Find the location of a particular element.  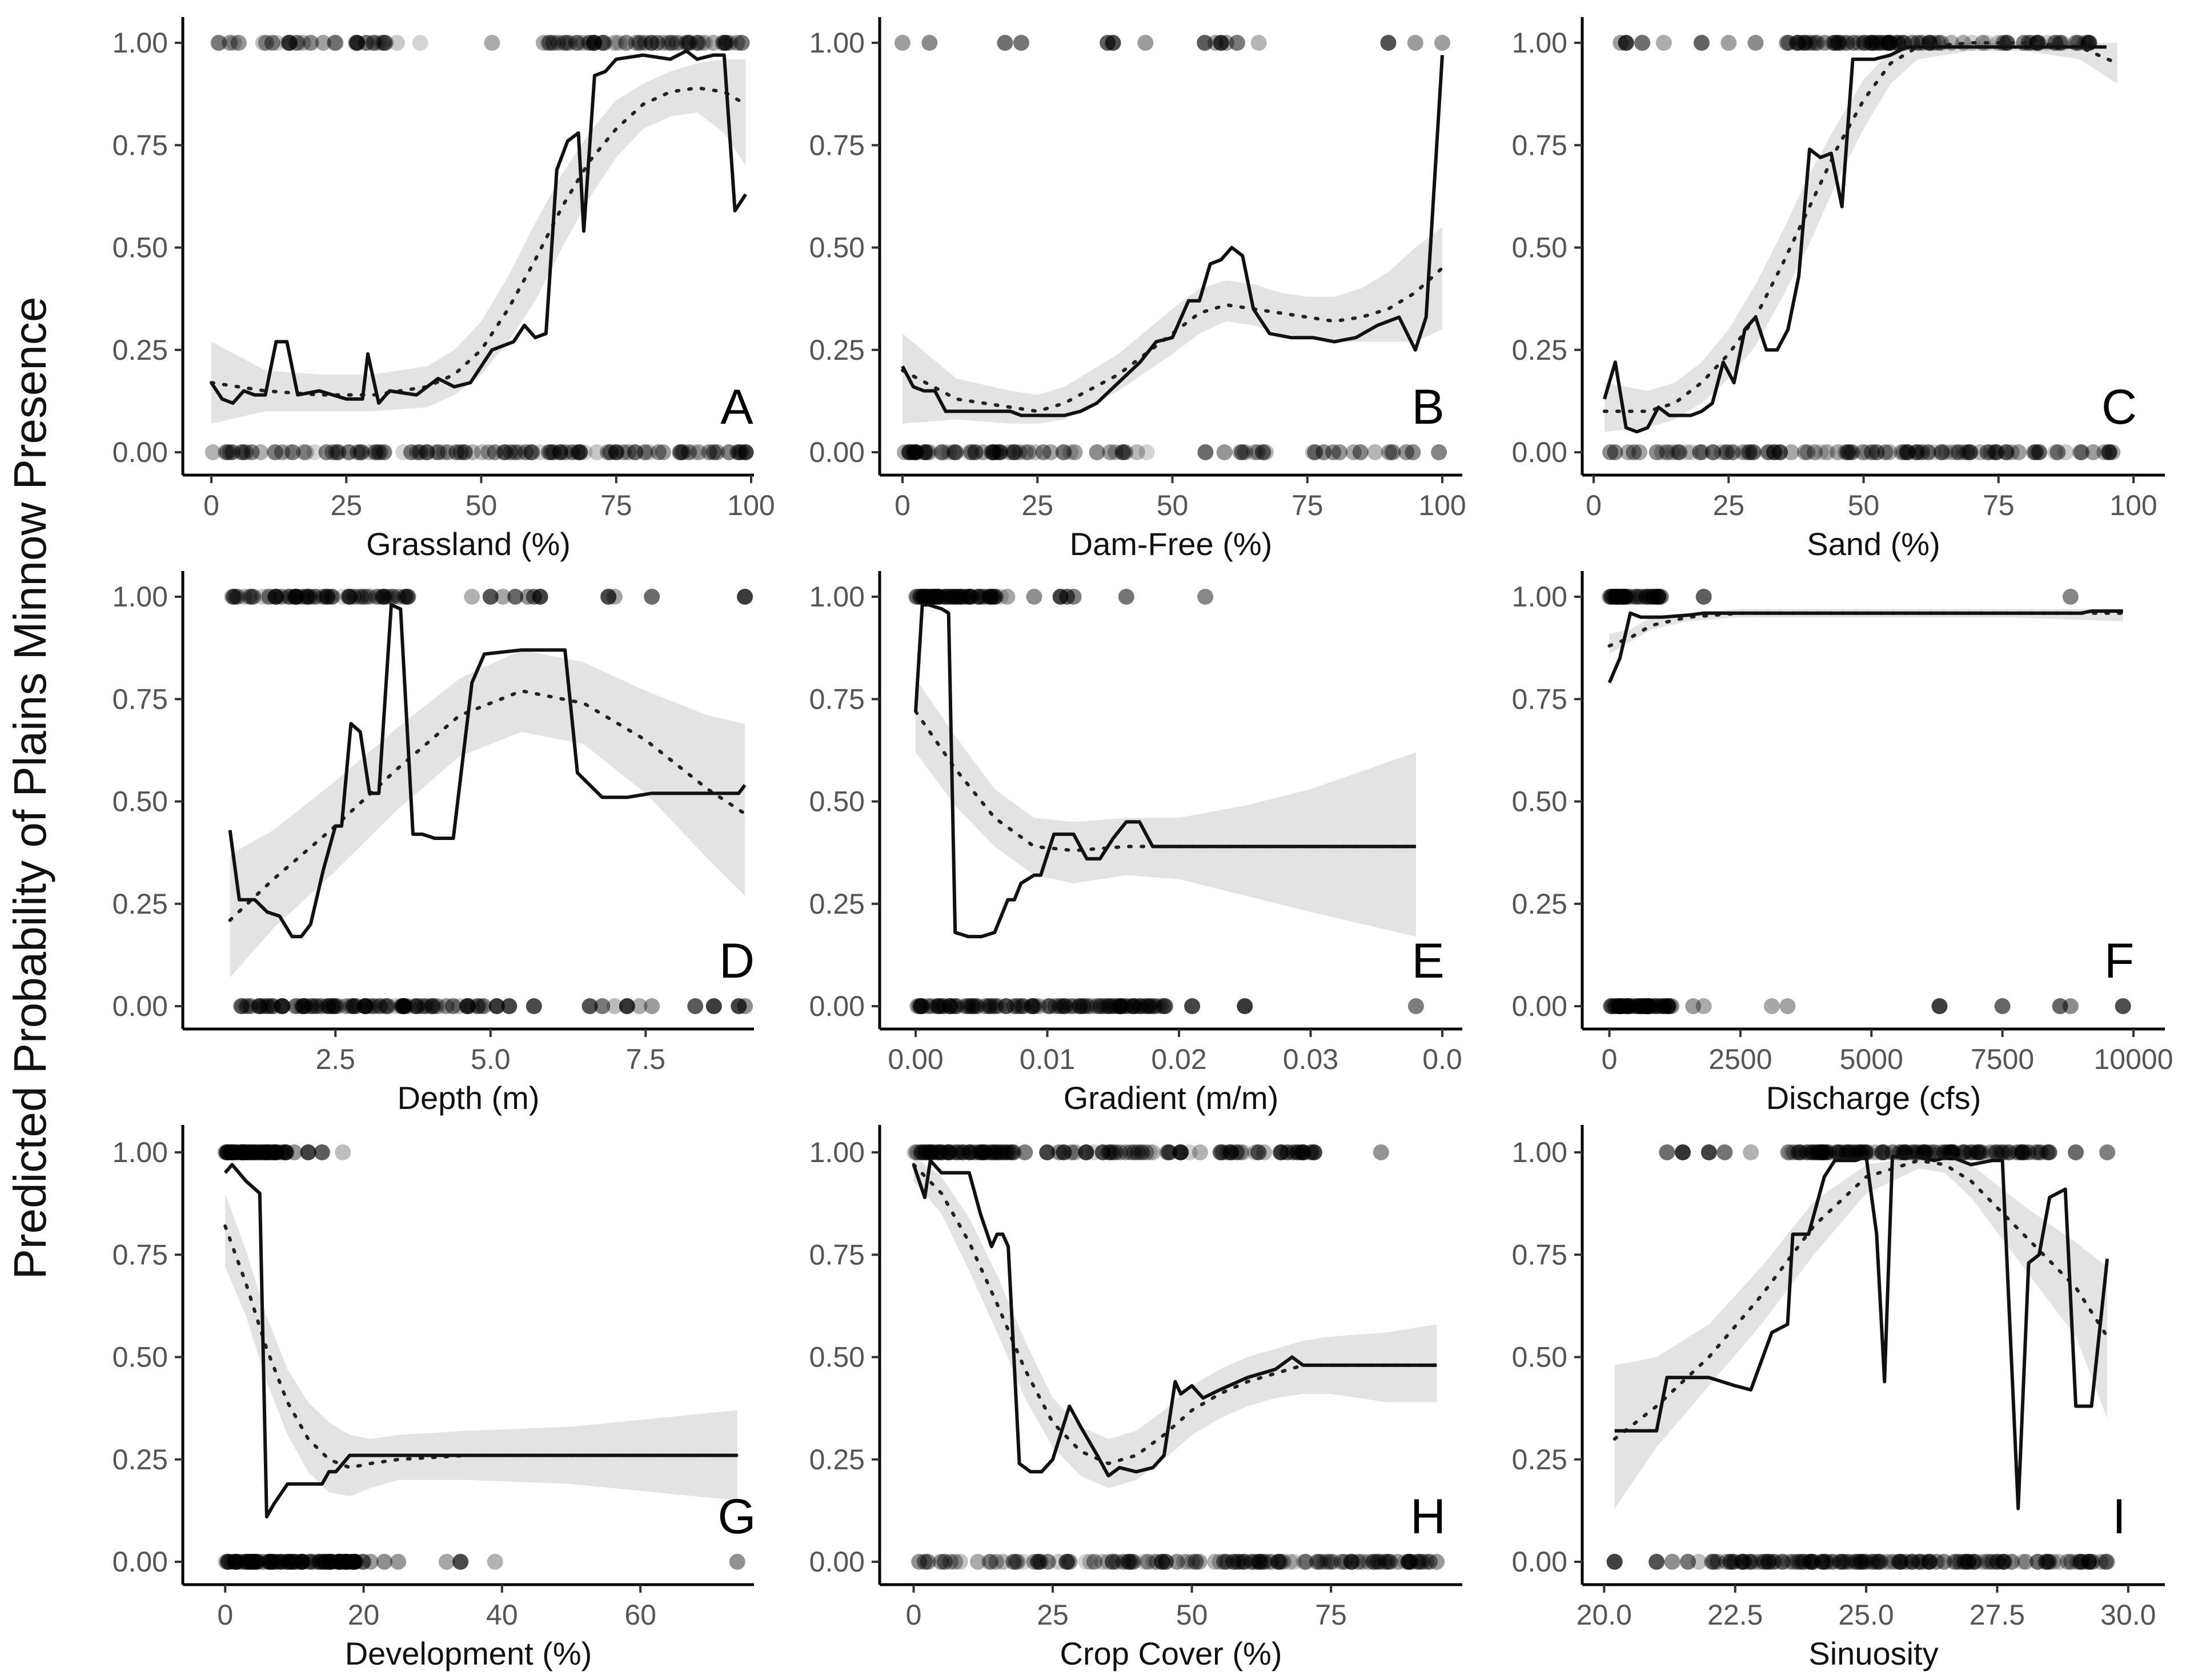

presence-points is located at coordinates (284, 1152).